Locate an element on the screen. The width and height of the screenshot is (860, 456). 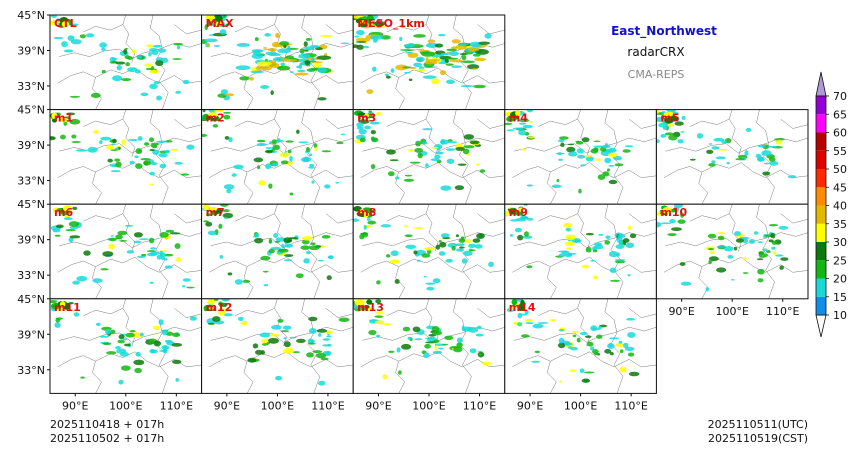
panel-label: m9 is located at coordinates (518, 212).